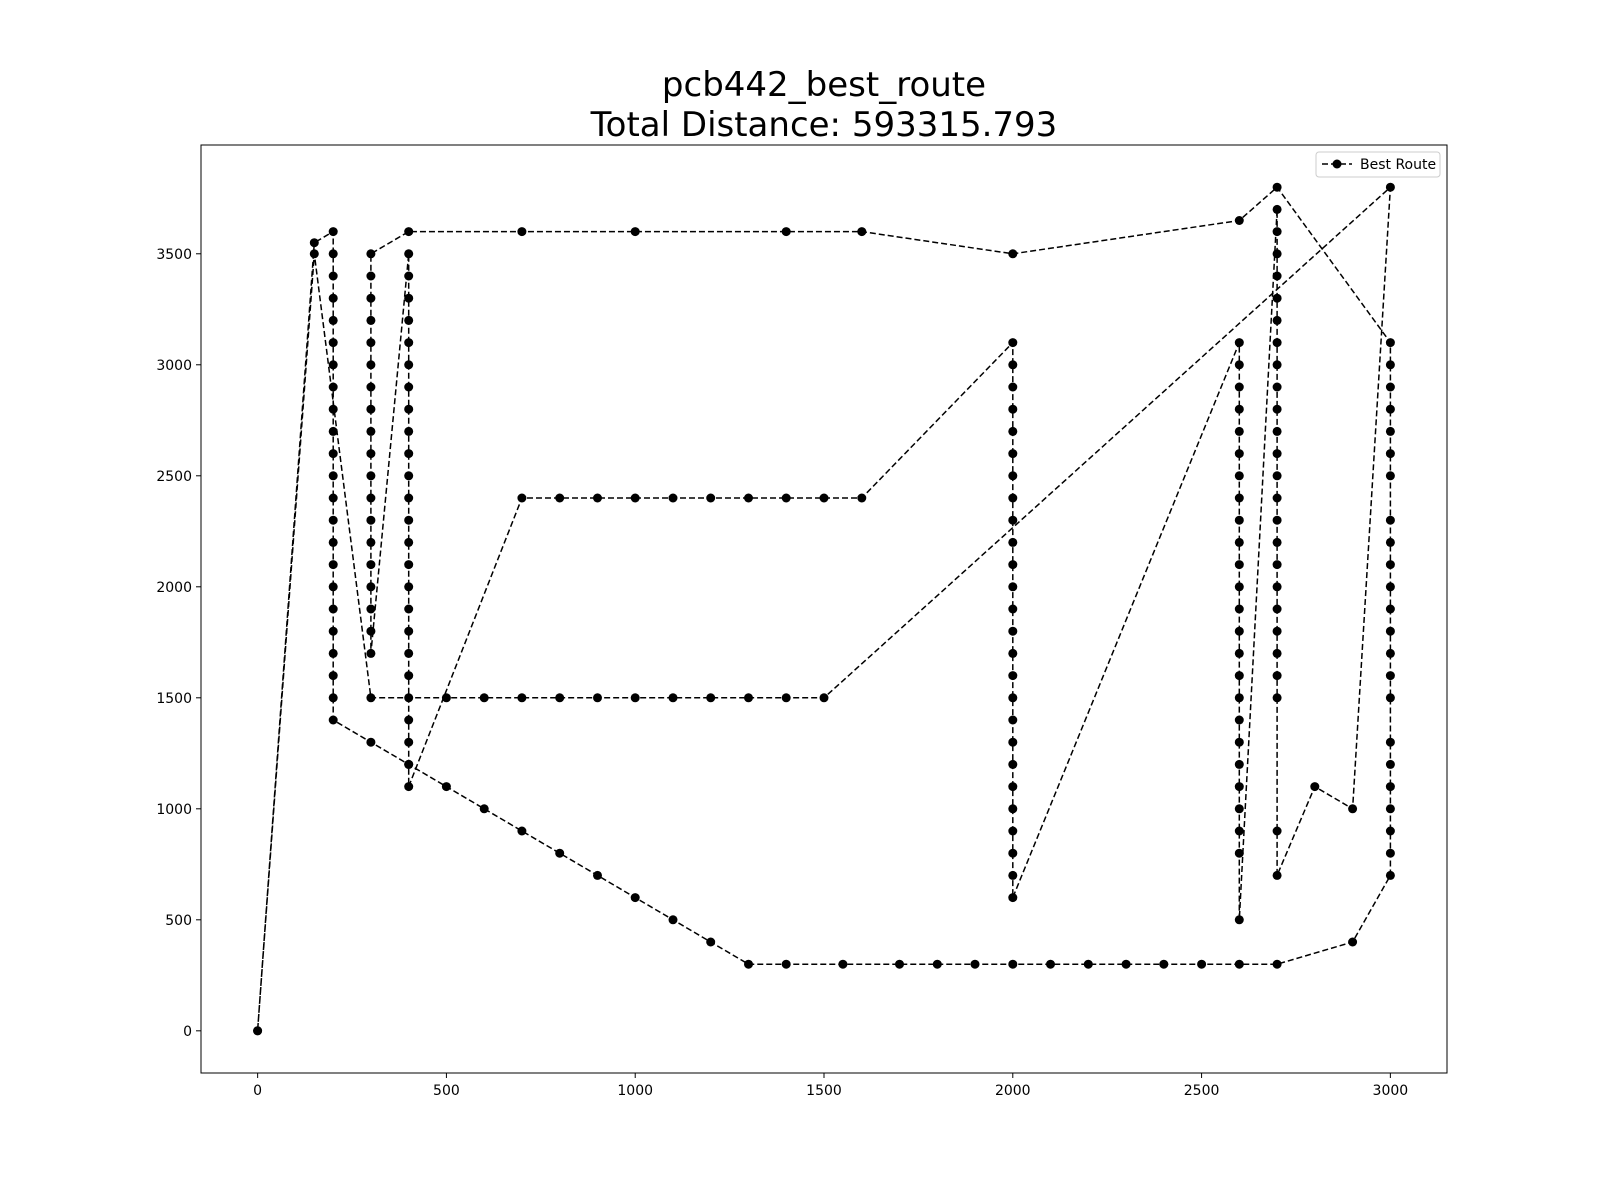  What do you see at coordinates (1398, 165) in the screenshot?
I see `legend-label-best-route: Best Route` at bounding box center [1398, 165].